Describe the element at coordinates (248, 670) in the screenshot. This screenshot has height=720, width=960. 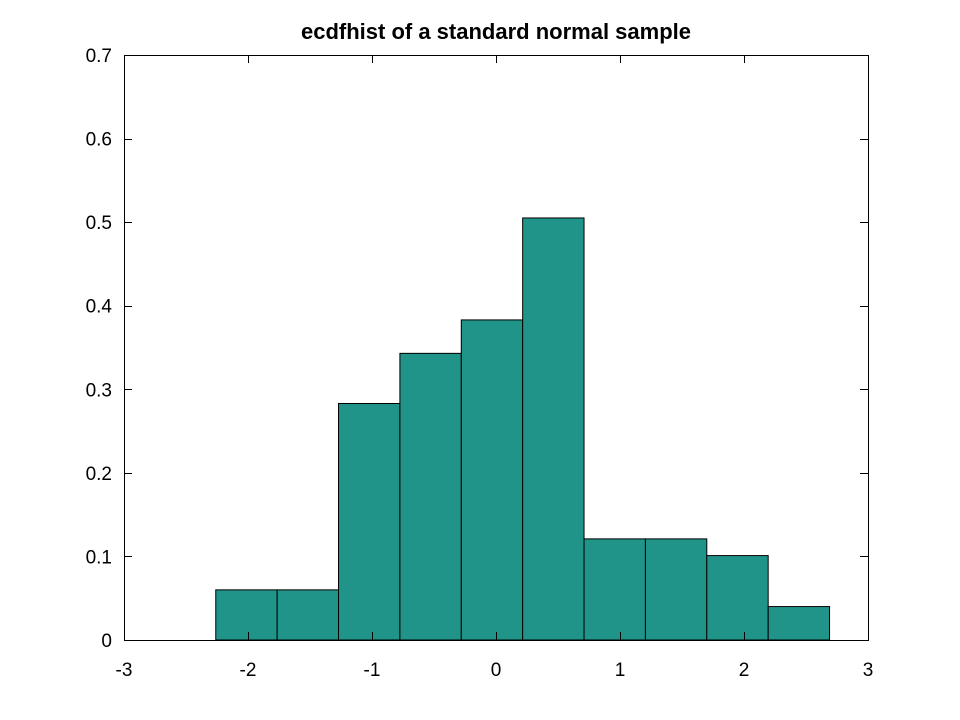
I see `x-tick-label: -2` at that location.